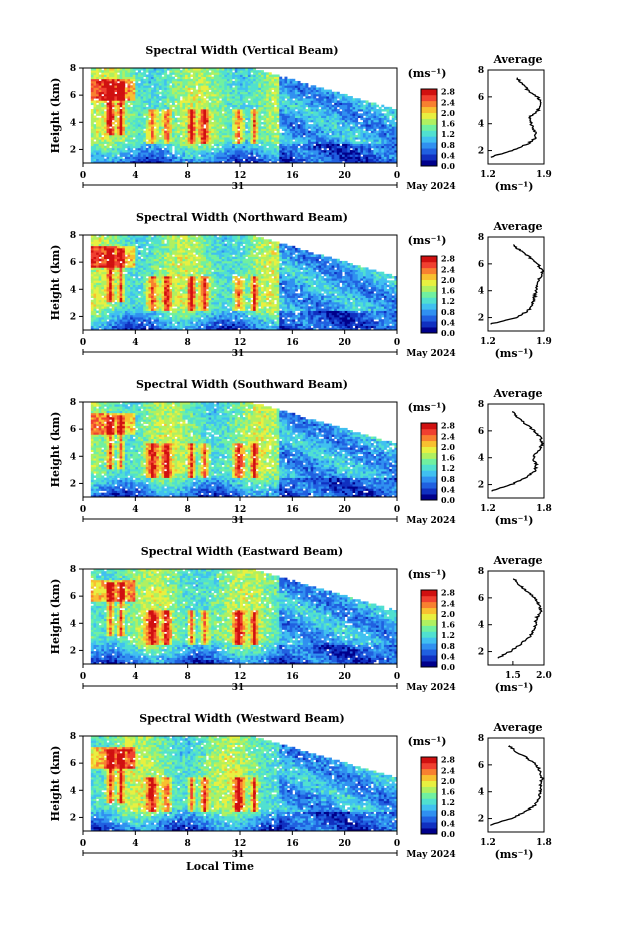  What do you see at coordinates (516, 117) in the screenshot?
I see `profile-frame` at bounding box center [516, 117].